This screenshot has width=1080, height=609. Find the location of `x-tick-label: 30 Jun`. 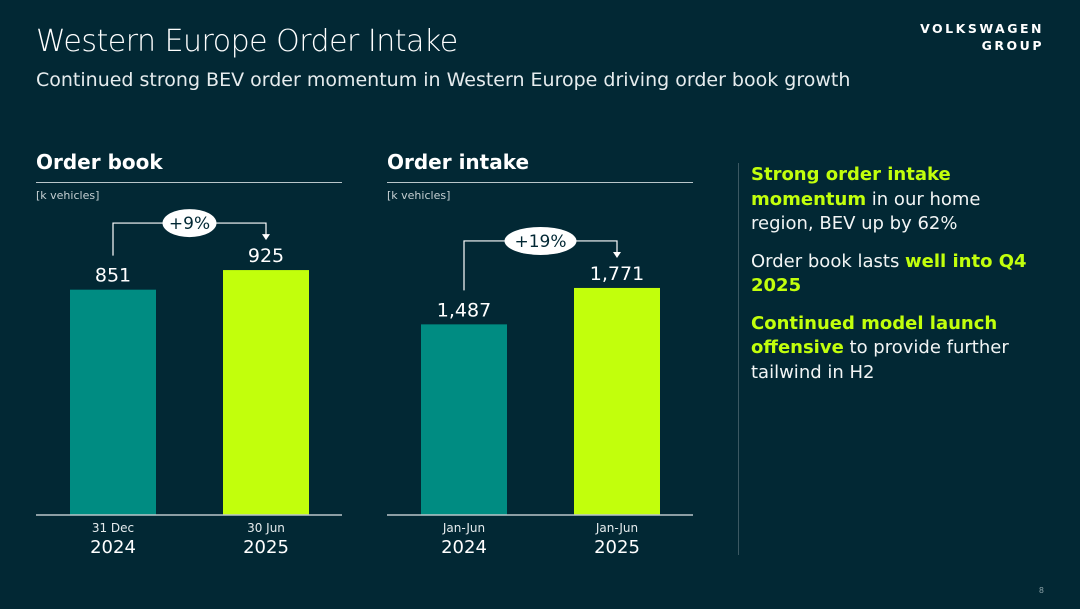

x-tick-label: 30 Jun is located at coordinates (266, 528).